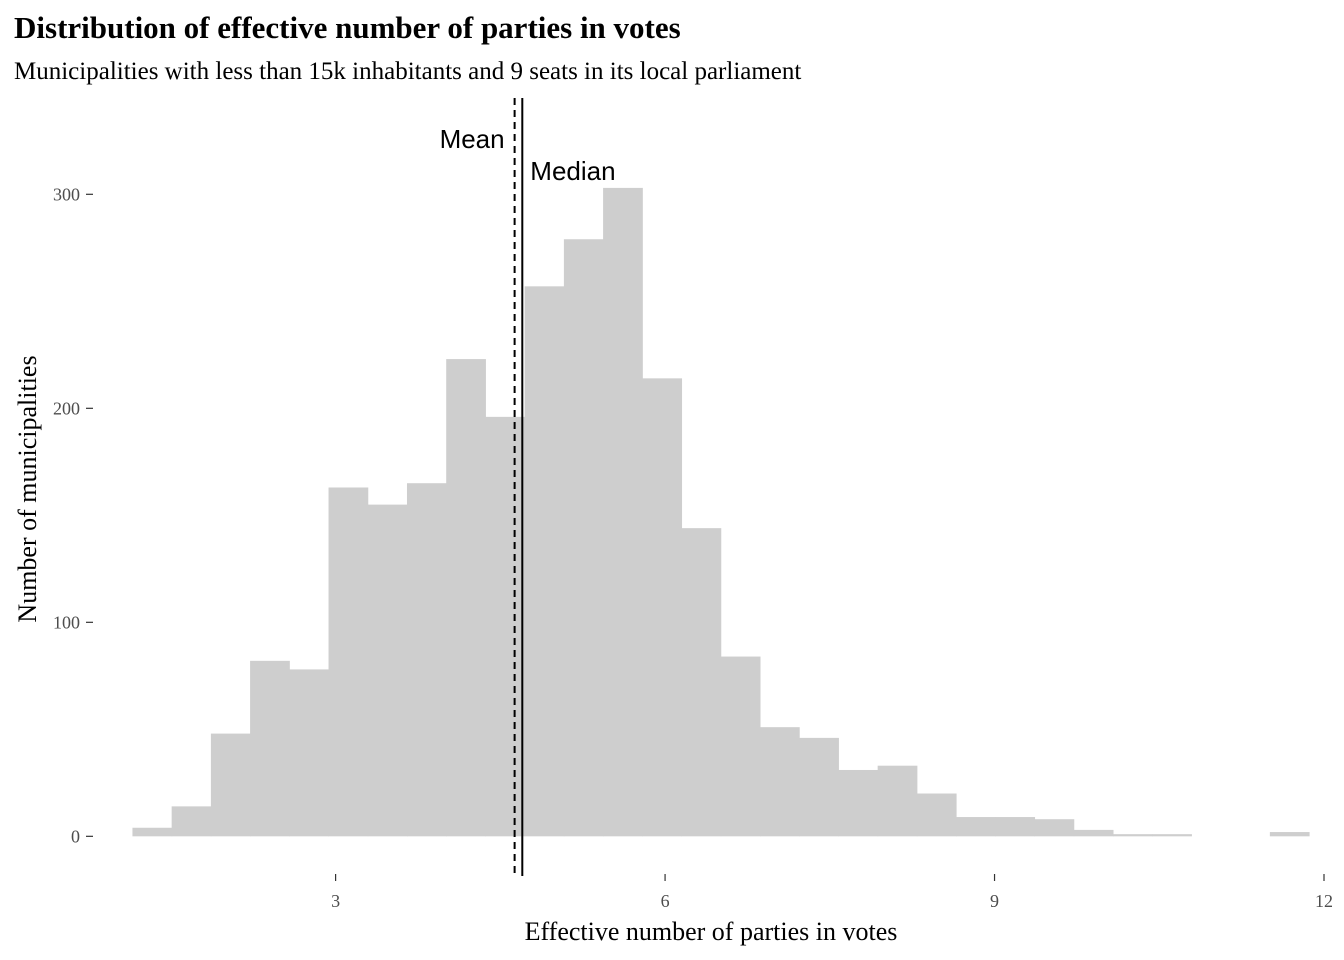  I want to click on y-axis-title: Number of municipalities, so click(27, 488).